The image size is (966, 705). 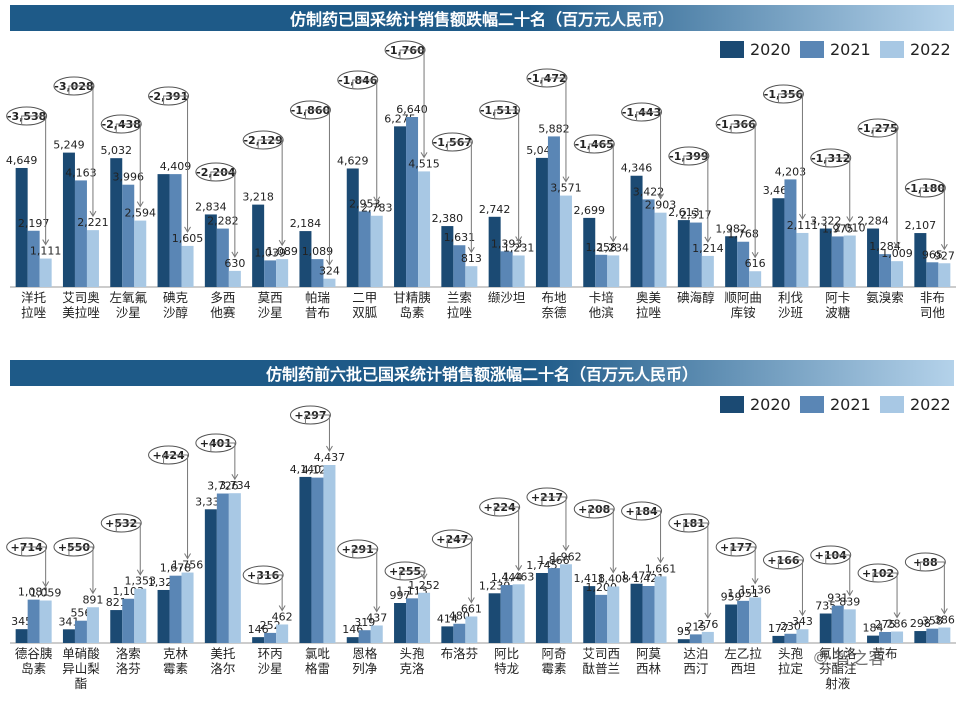 What do you see at coordinates (850, 228) in the screenshot?
I see `data-label: 2,010` at bounding box center [850, 228].